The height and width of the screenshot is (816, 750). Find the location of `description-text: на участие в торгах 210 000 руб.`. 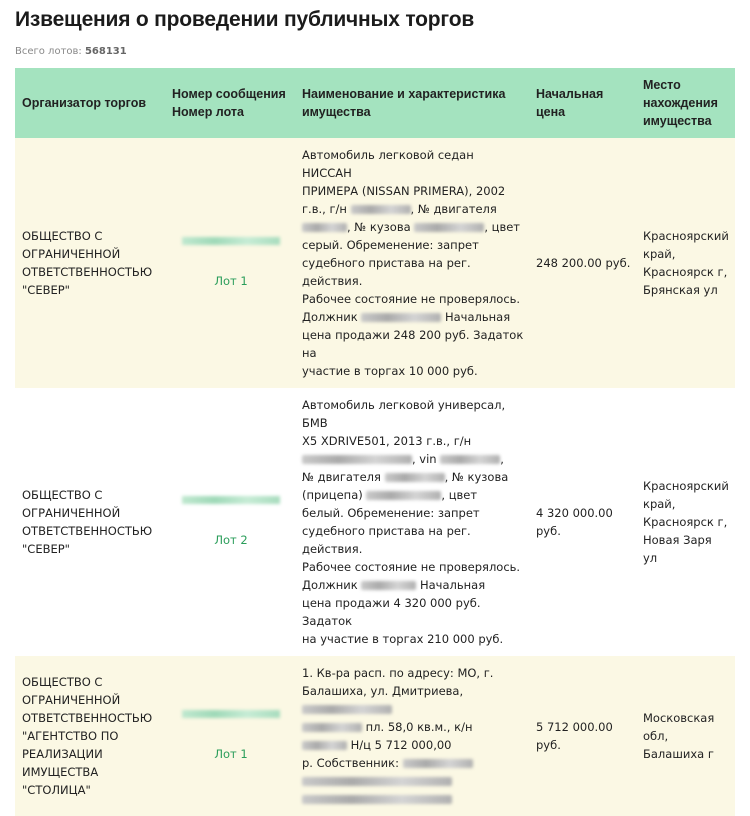

description-text: на участие в торгах 210 000 руб. is located at coordinates (403, 639).